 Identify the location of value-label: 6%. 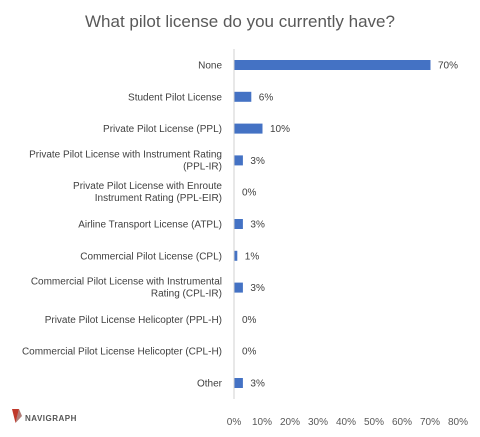
(266, 97).